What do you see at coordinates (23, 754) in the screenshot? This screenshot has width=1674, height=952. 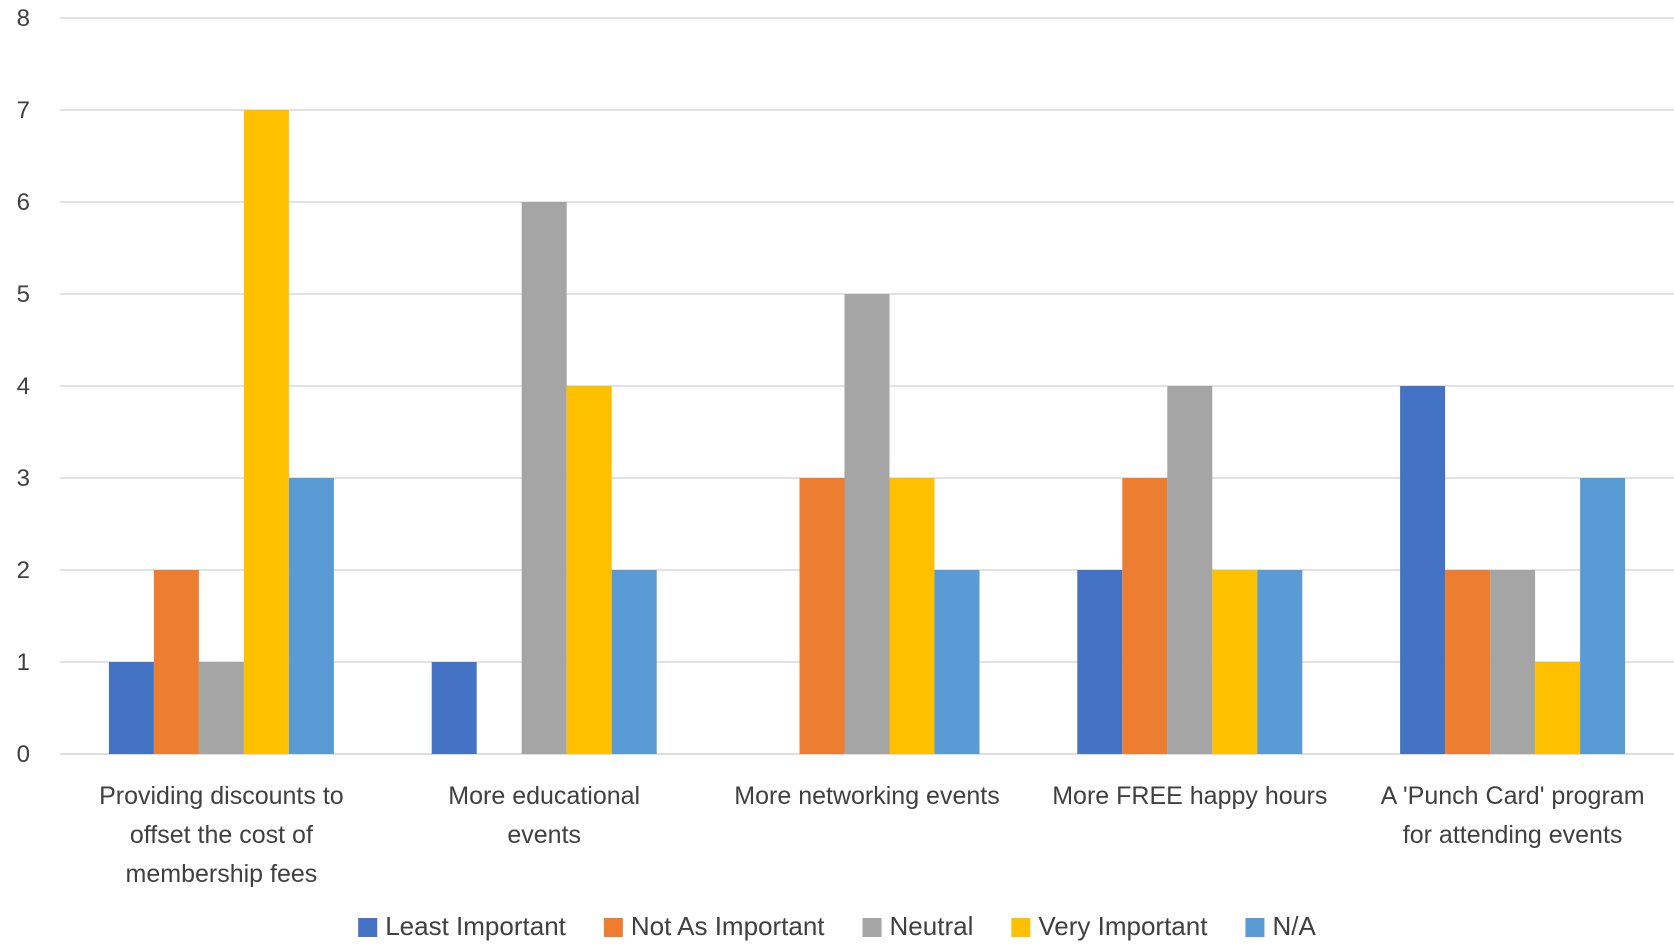 I see `y-tick-label: 0` at bounding box center [23, 754].